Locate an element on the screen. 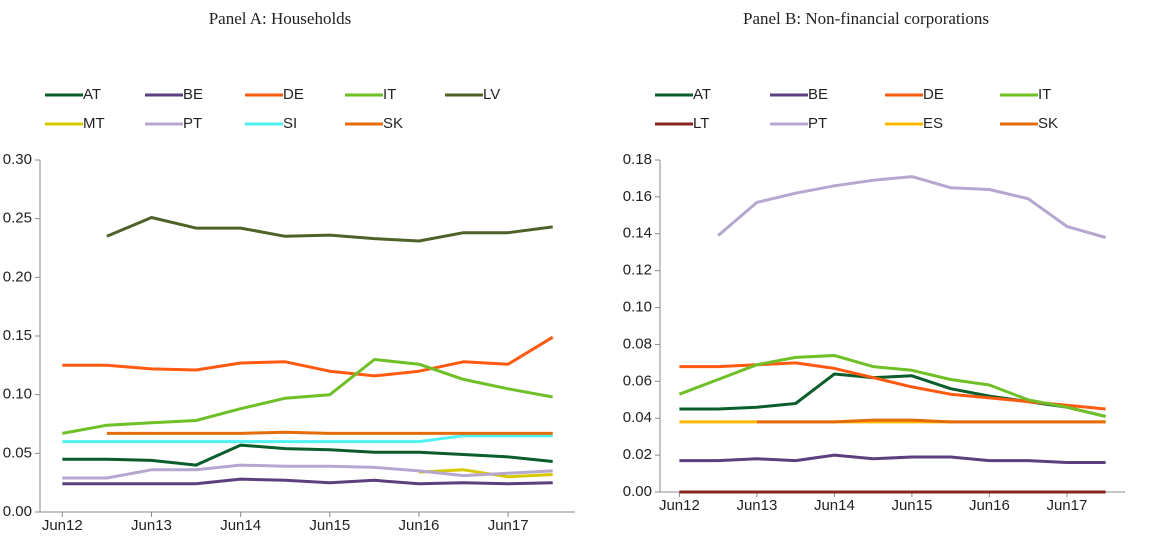 Image resolution: width=1155 pixels, height=537 pixels. legend-label: LT is located at coordinates (701, 123).